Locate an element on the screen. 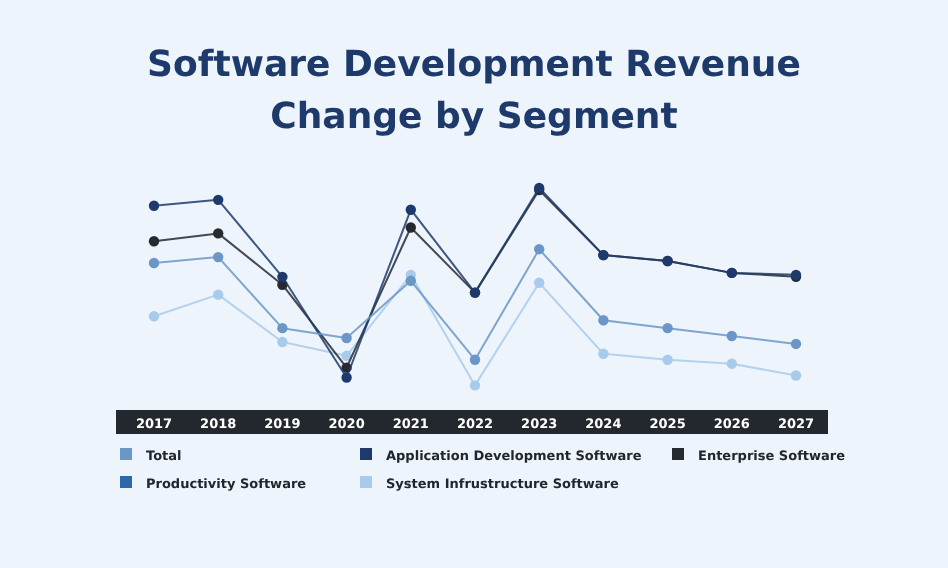  chart-title: Software Development Revenue Change by Segment is located at coordinates (474, 91).